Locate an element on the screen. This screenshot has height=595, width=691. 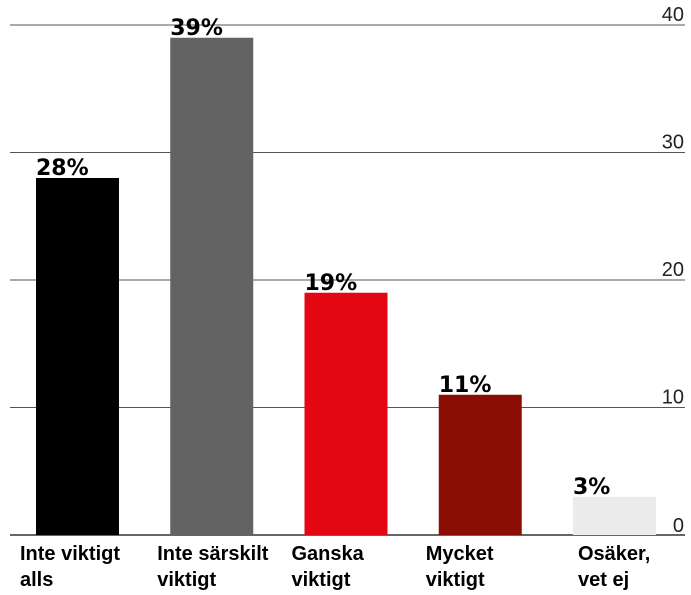
y-tick-label: 20 is located at coordinates (673, 270).